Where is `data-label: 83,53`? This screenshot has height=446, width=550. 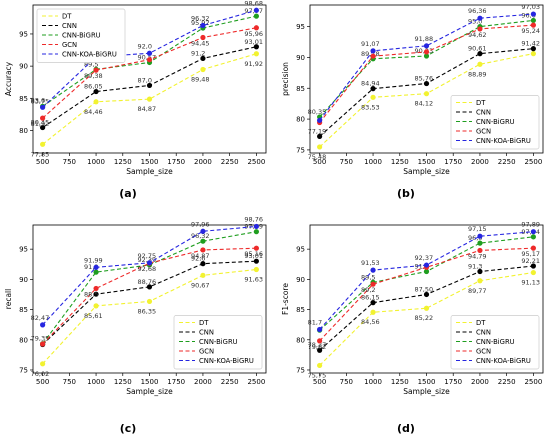
data-label: 83,53 is located at coordinates (370, 107).